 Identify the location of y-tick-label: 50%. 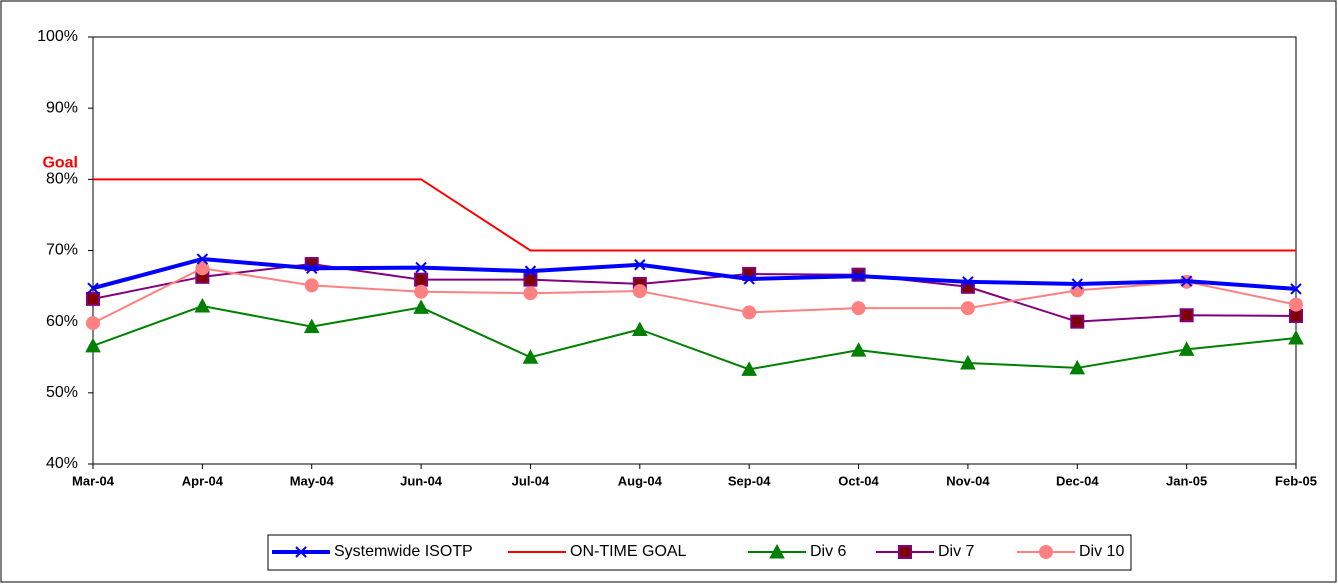
(62, 392).